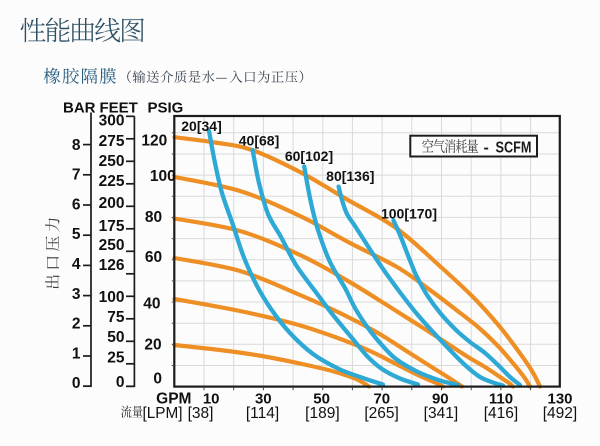  Describe the element at coordinates (76, 294) in the screenshot. I see `svg-text: 3` at that location.